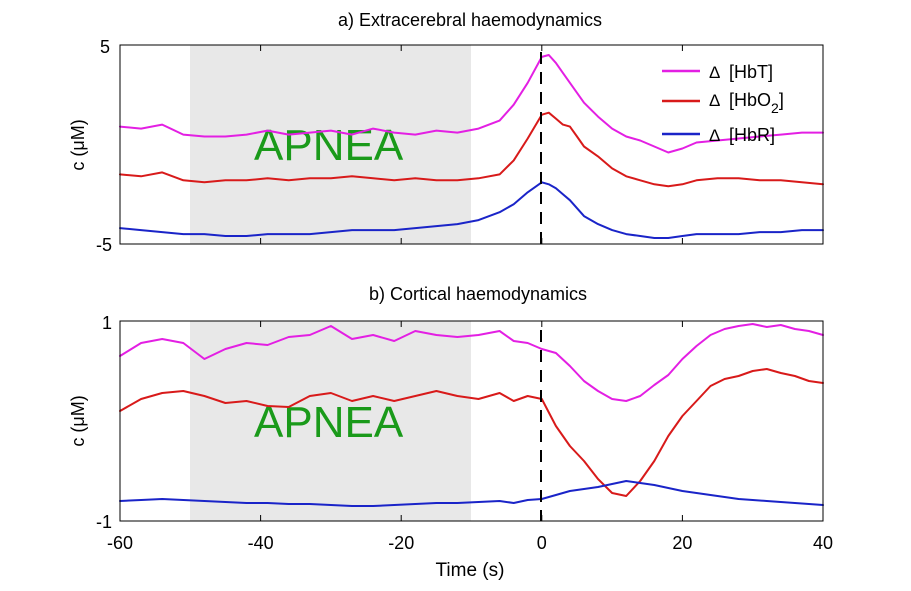 The width and height of the screenshot is (911, 591). Describe the element at coordinates (682, 543) in the screenshot. I see `x-tick-label: 20` at that location.